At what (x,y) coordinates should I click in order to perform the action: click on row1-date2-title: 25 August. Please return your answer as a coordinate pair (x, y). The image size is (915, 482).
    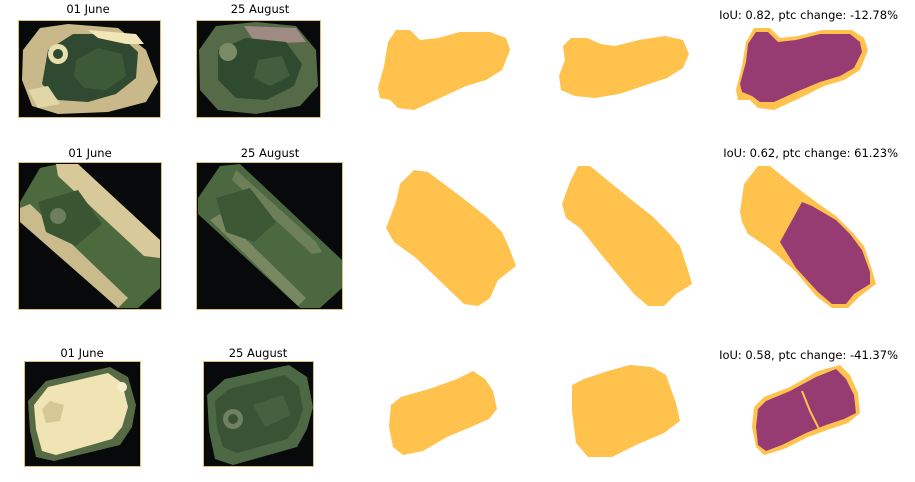
    Looking at the image, I should click on (260, 9).